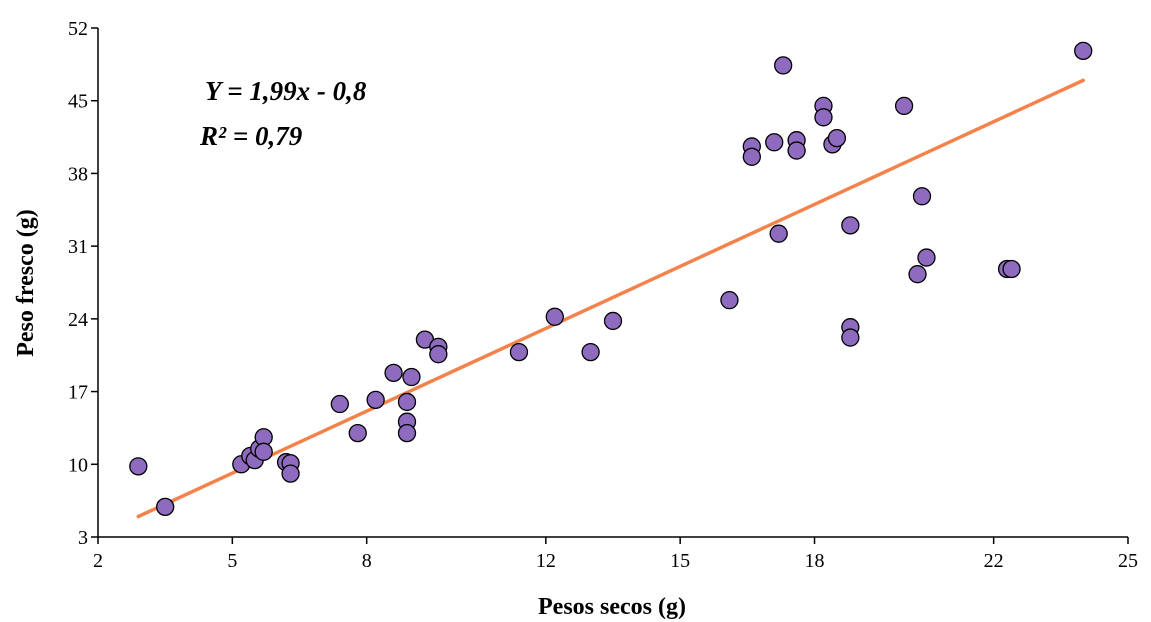 This screenshot has width=1151, height=622. What do you see at coordinates (83, 538) in the screenshot?
I see `y-tick-label: 3` at bounding box center [83, 538].